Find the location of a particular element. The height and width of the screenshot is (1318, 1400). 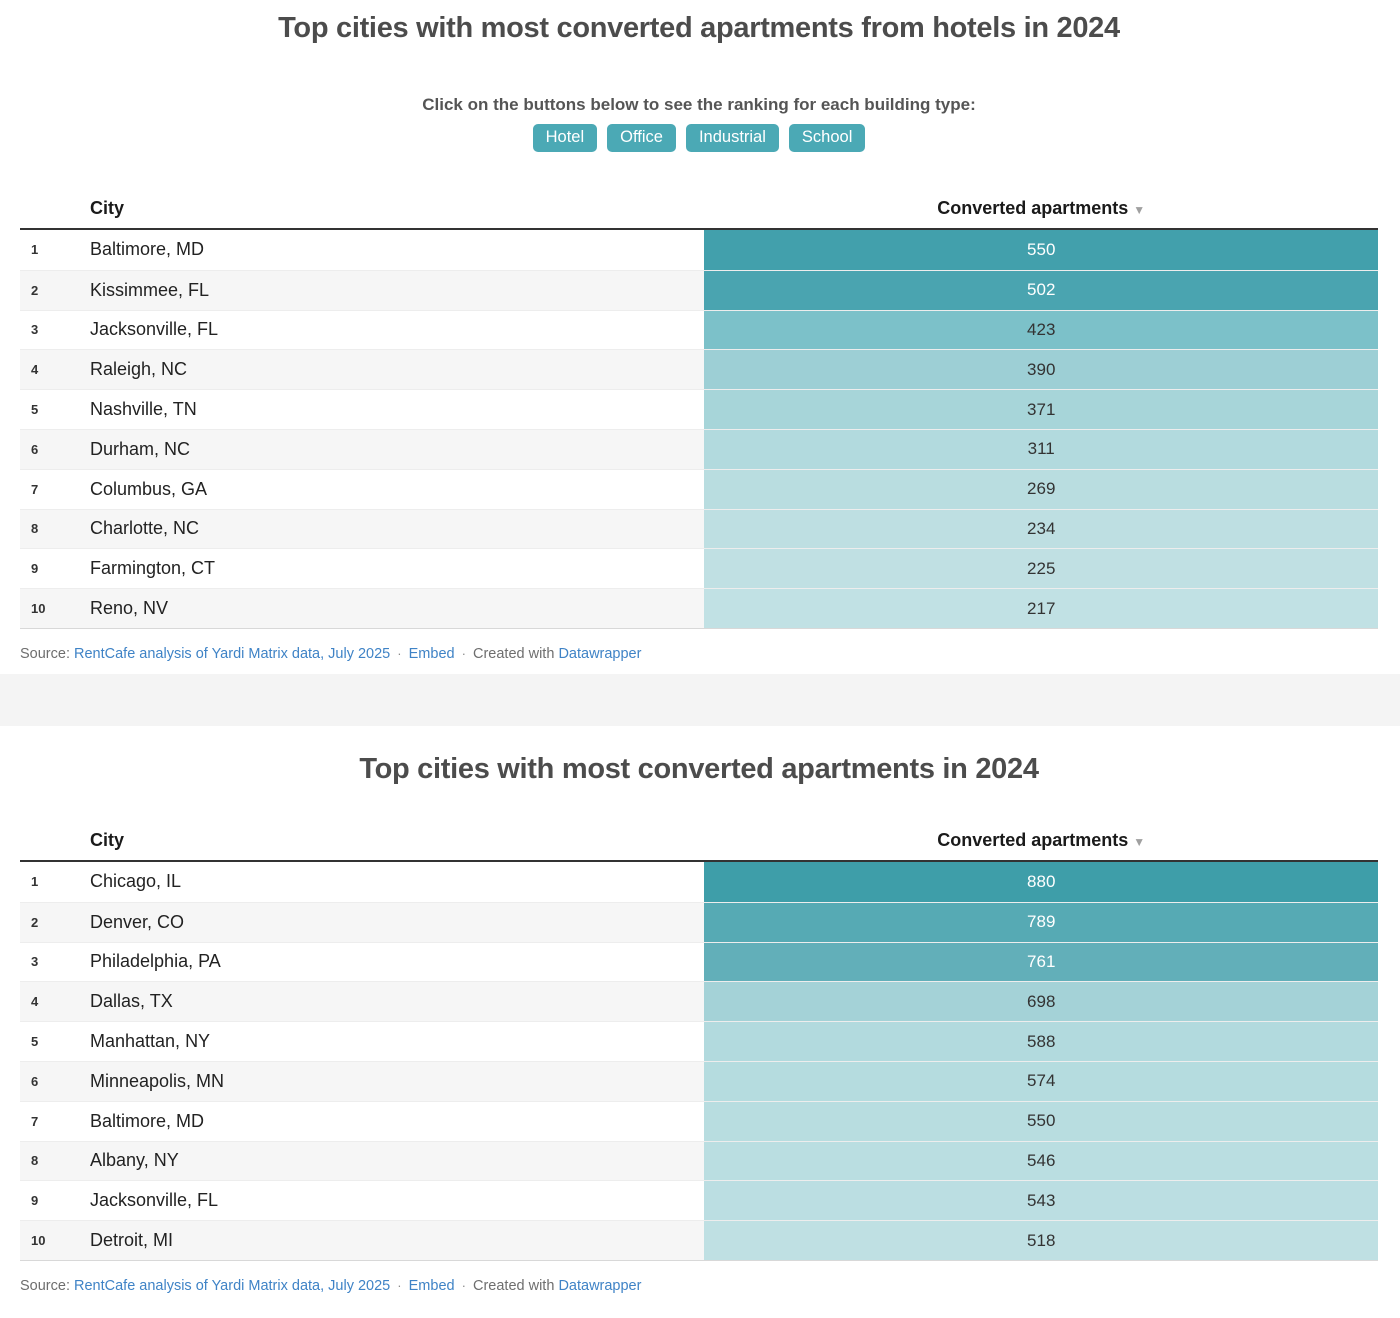

city-cell: Chicago, IL is located at coordinates (136, 881).